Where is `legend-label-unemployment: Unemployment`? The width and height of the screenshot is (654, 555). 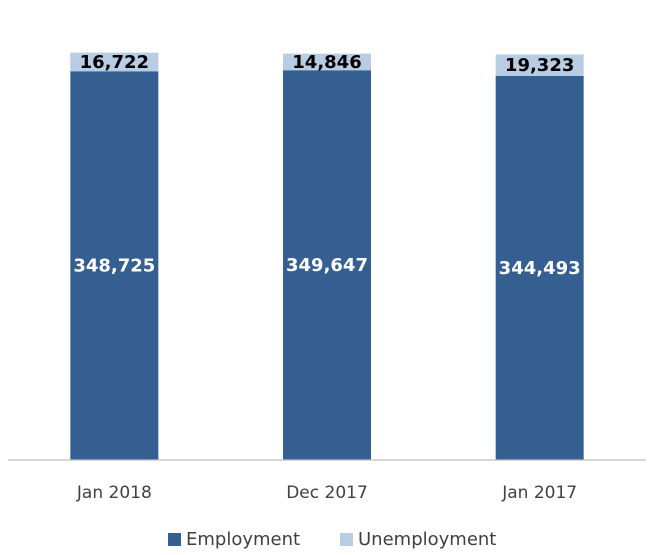 legend-label-unemployment: Unemployment is located at coordinates (427, 539).